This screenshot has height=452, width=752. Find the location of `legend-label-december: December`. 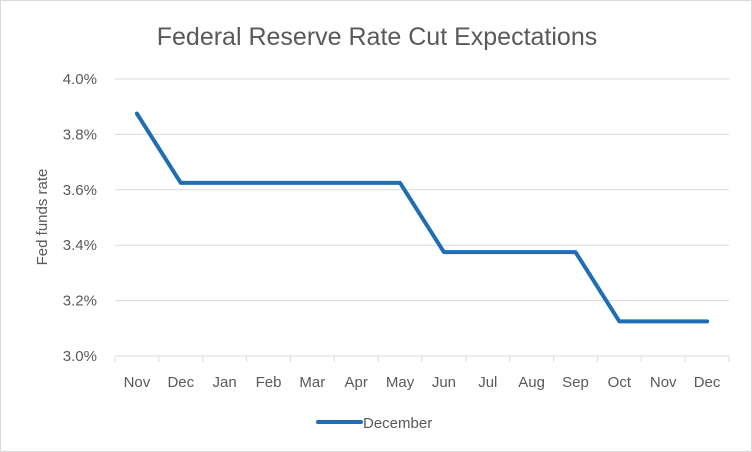

legend-label-december: December is located at coordinates (397, 423).